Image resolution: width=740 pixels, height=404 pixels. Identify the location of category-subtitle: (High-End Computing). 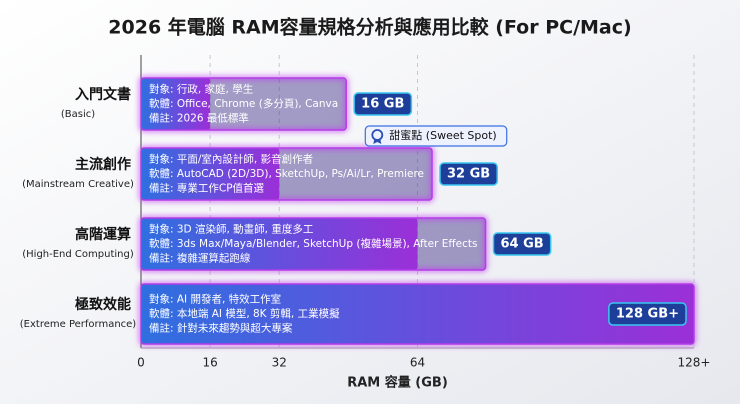
(78, 254).